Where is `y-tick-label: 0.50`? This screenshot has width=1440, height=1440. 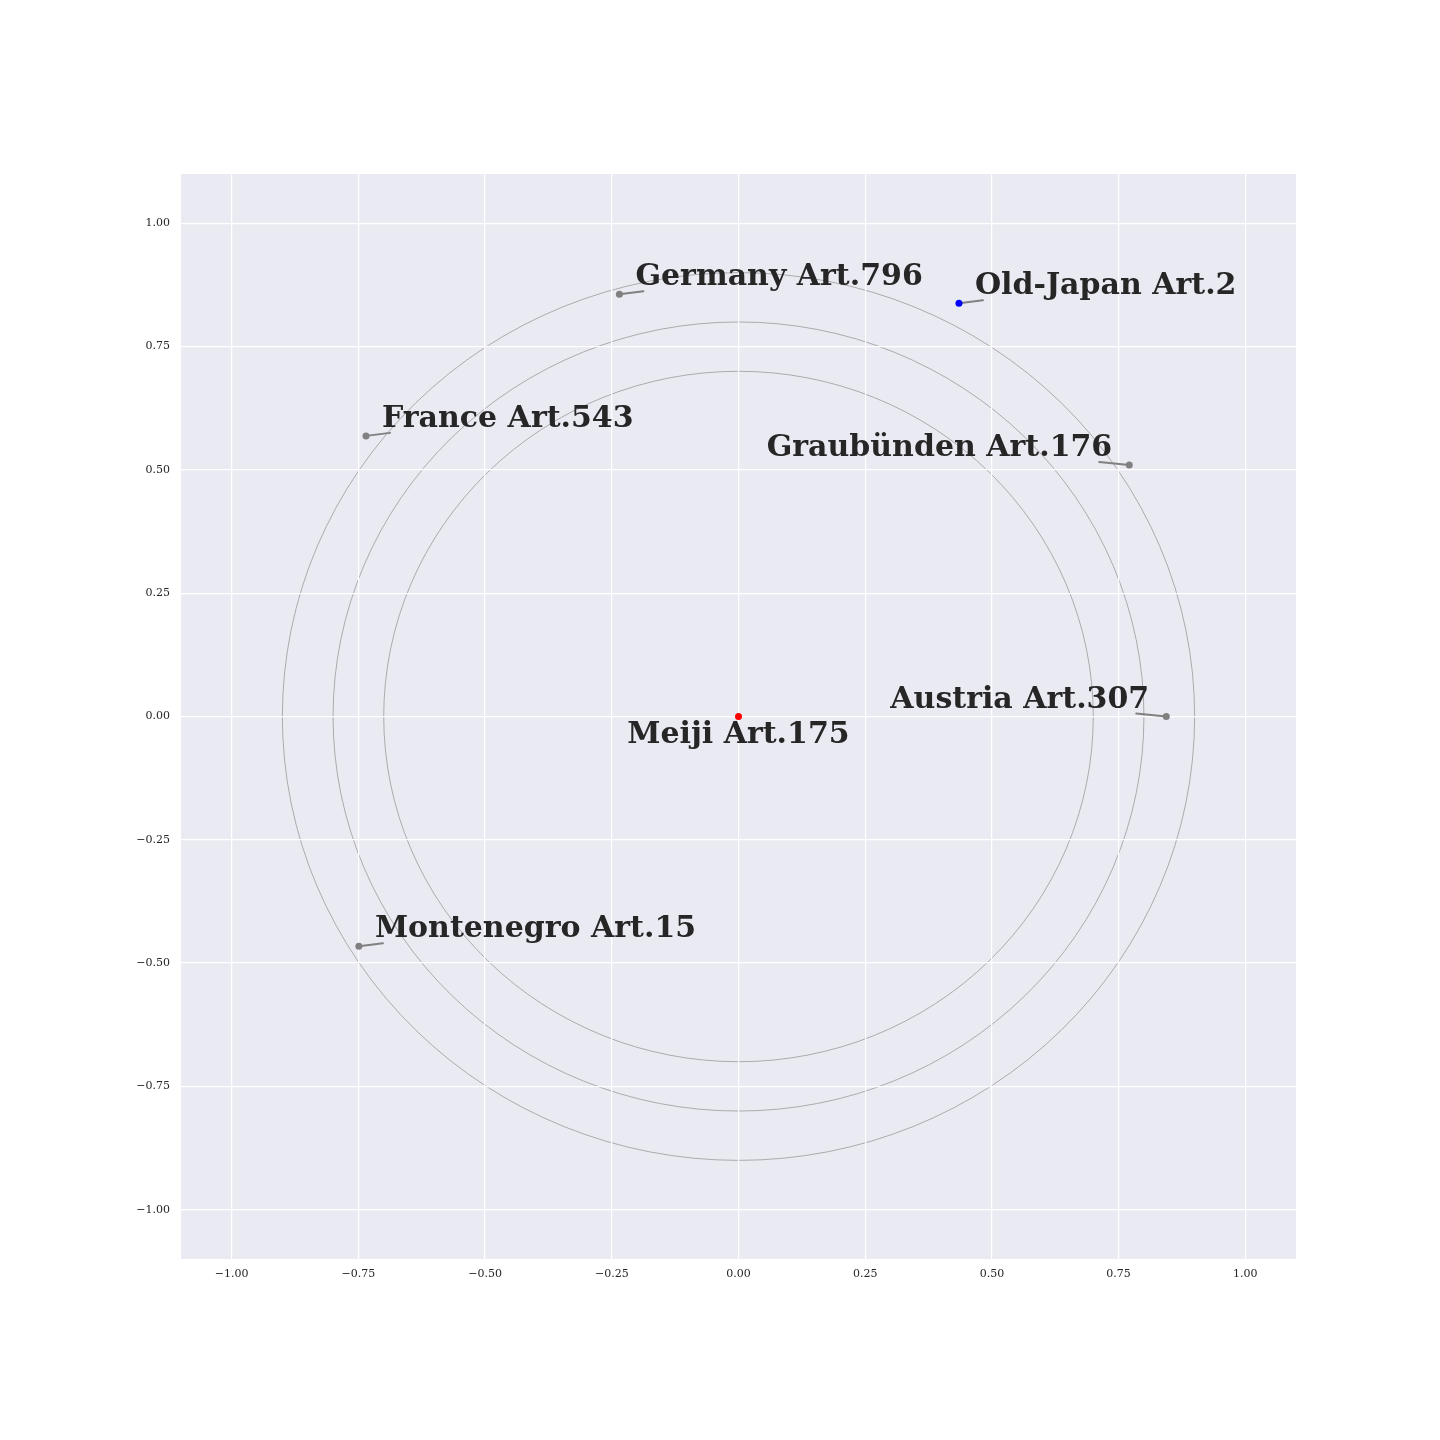
y-tick-label: 0.50 is located at coordinates (157, 469).